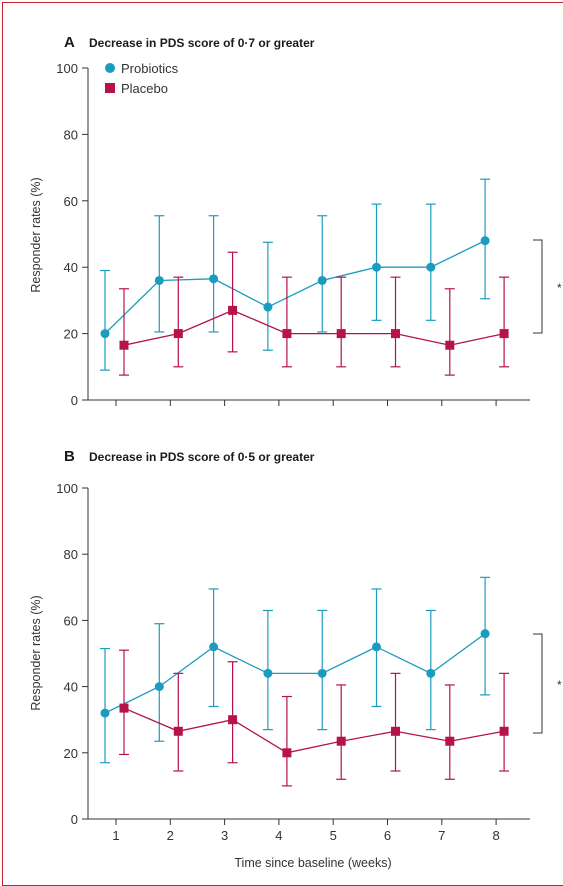  What do you see at coordinates (538, 286) in the screenshot?
I see `panel-a-significance-bracket` at bounding box center [538, 286].